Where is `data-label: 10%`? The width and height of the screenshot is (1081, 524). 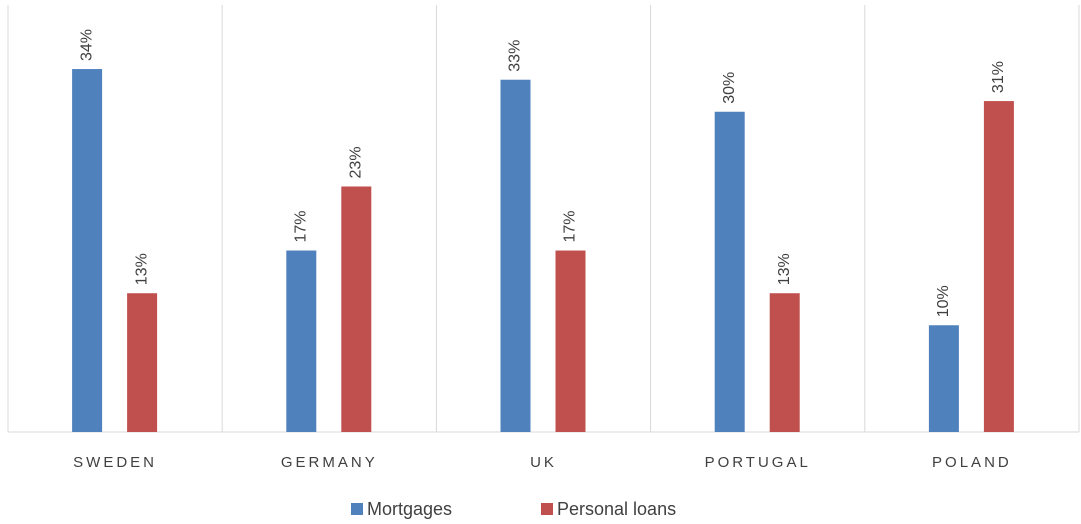 data-label: 10% is located at coordinates (943, 301).